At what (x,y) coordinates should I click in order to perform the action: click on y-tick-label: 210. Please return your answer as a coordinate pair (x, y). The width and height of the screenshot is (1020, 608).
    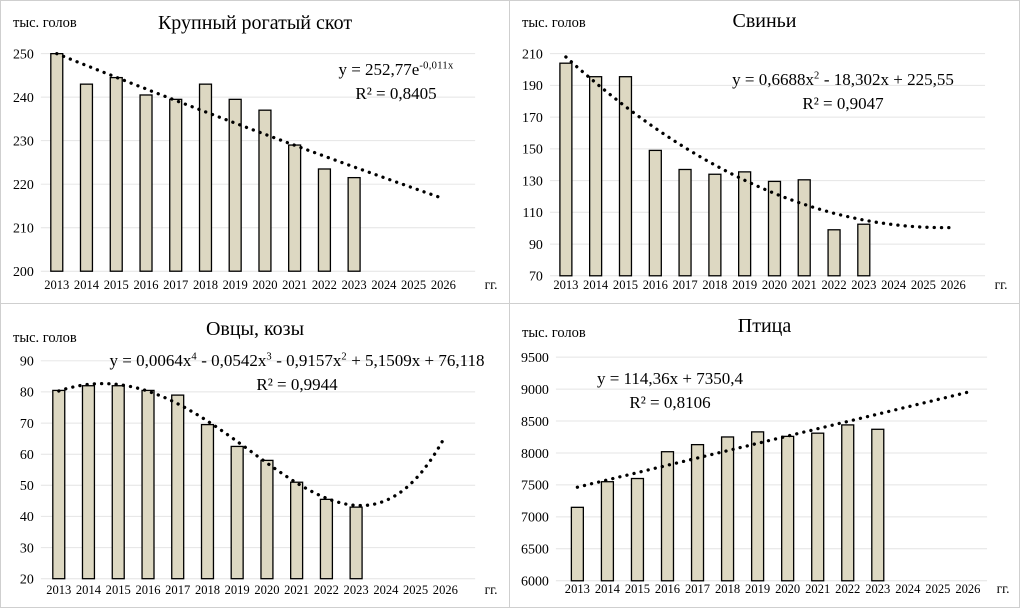
    Looking at the image, I should click on (23, 228).